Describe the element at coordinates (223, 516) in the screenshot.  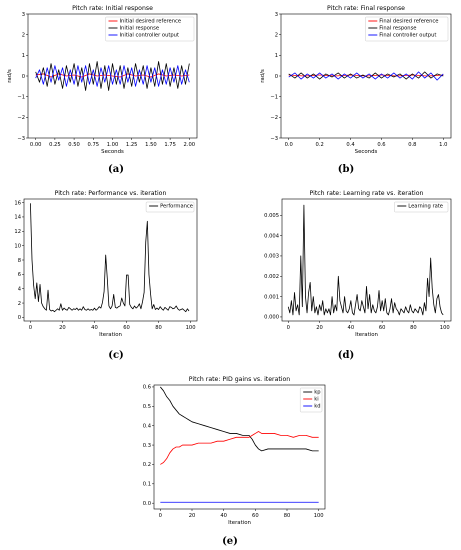
I see `chart-e-xtick-label: 40` at that location.